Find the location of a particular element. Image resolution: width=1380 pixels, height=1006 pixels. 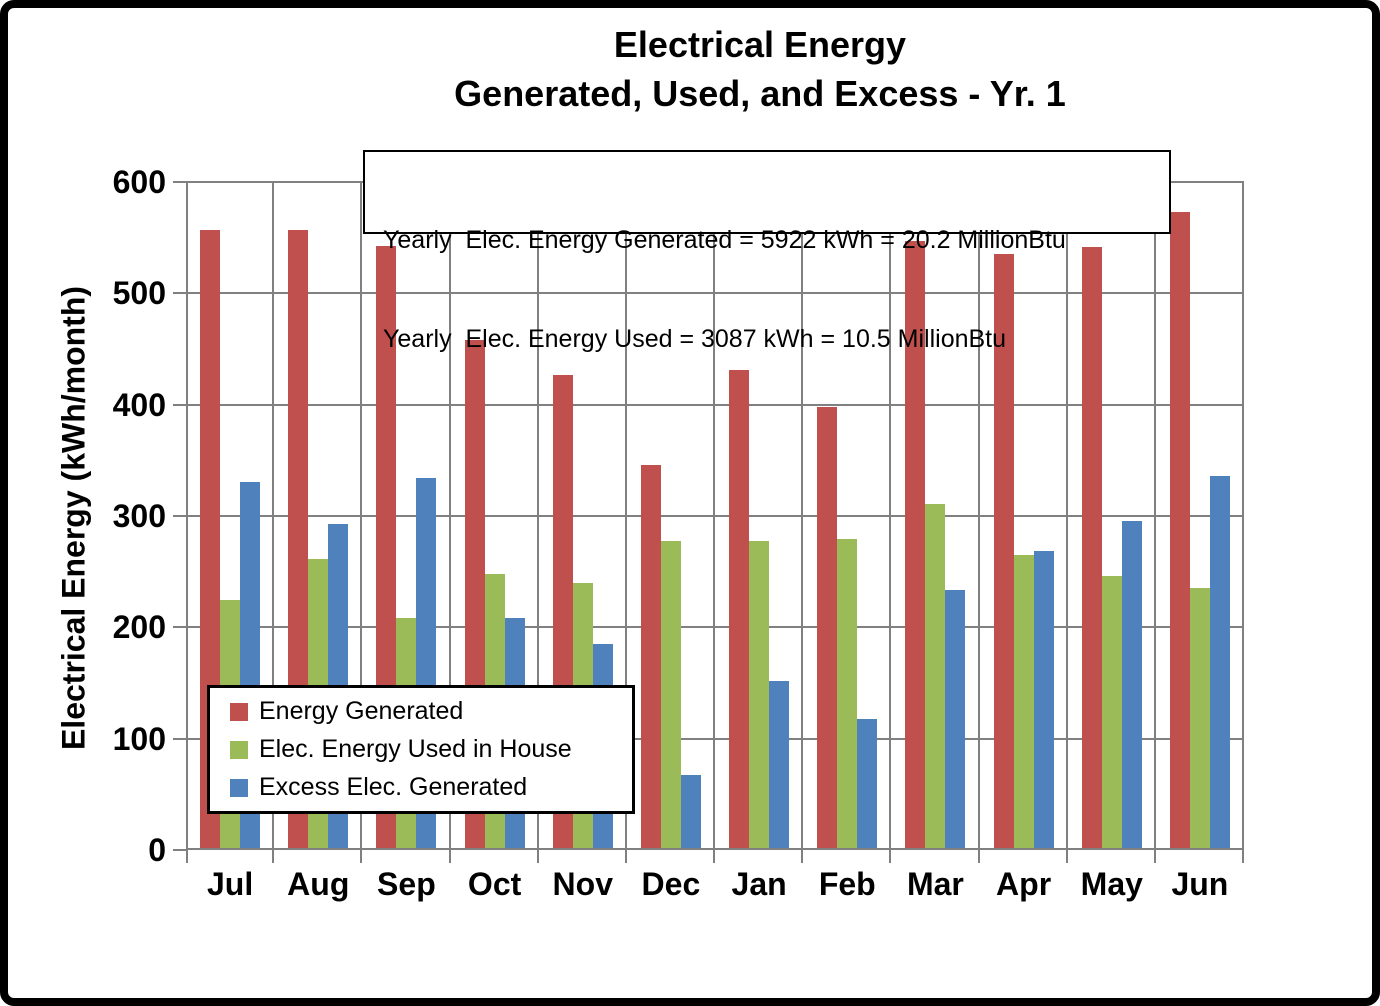

legend-row: Energy Generated is located at coordinates (431, 711).